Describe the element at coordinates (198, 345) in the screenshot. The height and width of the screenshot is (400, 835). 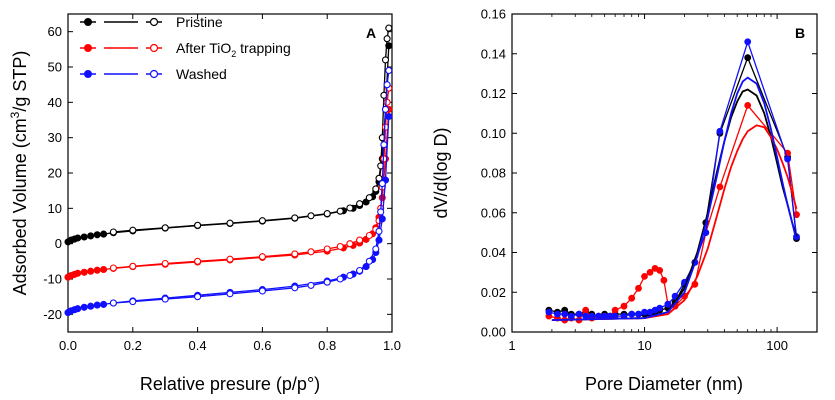
I see `panel-a-xtick-label: 0.4` at that location.